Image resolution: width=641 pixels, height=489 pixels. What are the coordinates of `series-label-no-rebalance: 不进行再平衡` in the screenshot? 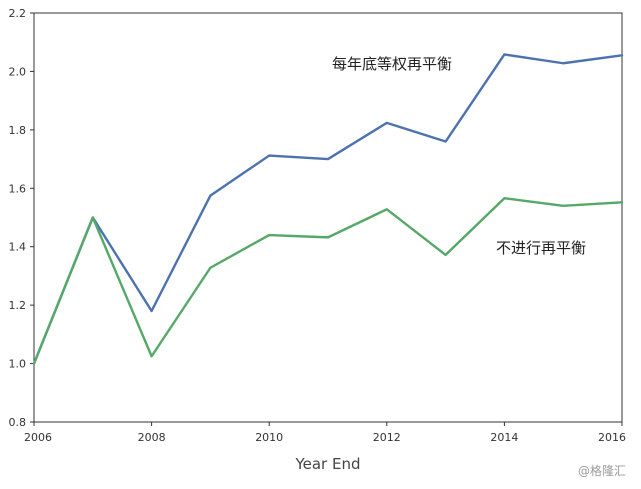 It's located at (541, 248).